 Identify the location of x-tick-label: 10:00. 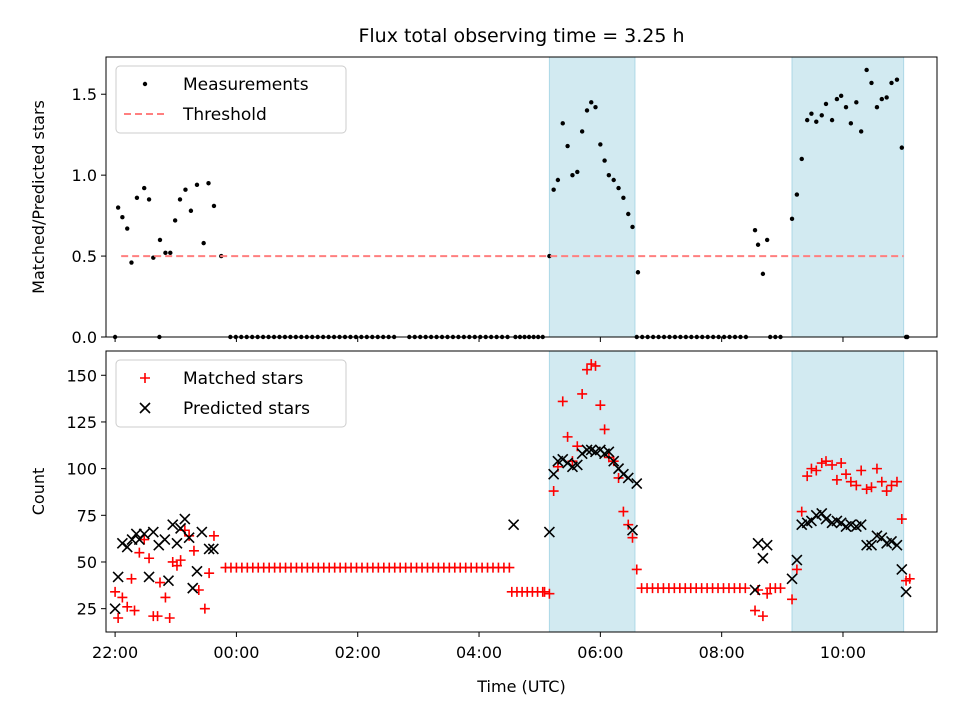
(843, 652).